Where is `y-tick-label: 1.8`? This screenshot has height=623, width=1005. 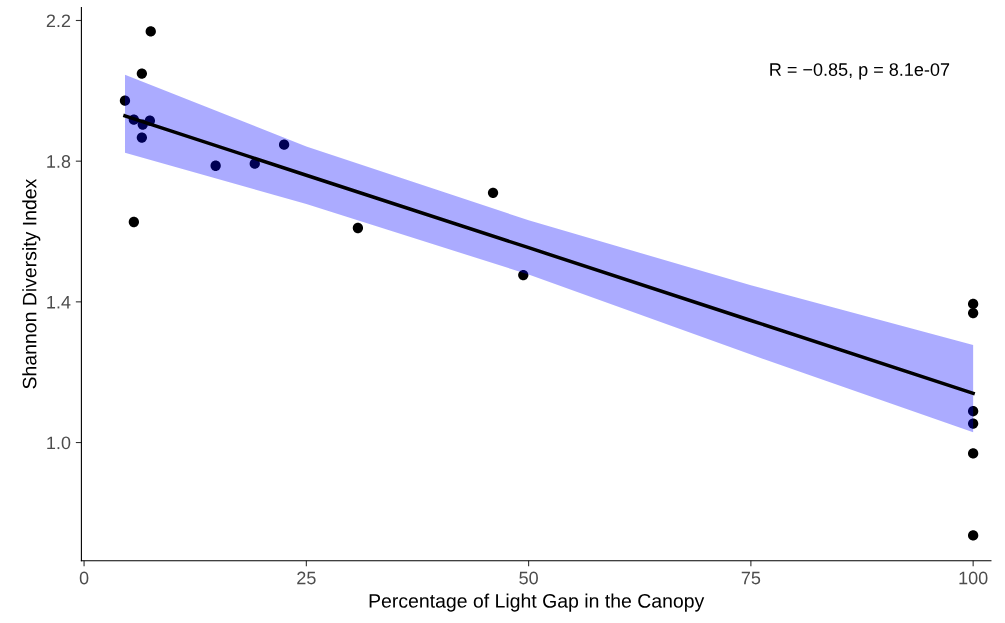
y-tick-label: 1.8 is located at coordinates (59, 161).